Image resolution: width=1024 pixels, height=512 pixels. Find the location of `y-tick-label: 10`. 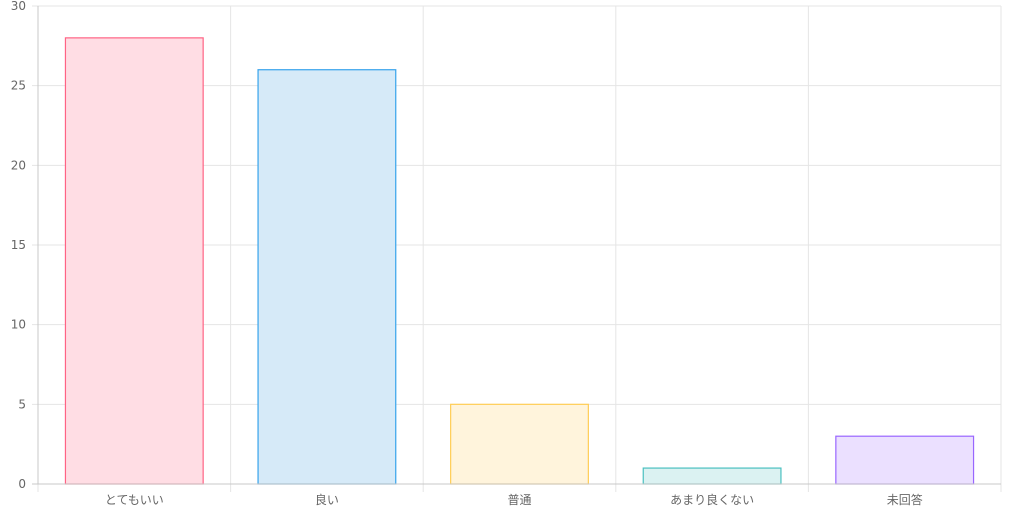

y-tick-label: 10 is located at coordinates (18, 325).